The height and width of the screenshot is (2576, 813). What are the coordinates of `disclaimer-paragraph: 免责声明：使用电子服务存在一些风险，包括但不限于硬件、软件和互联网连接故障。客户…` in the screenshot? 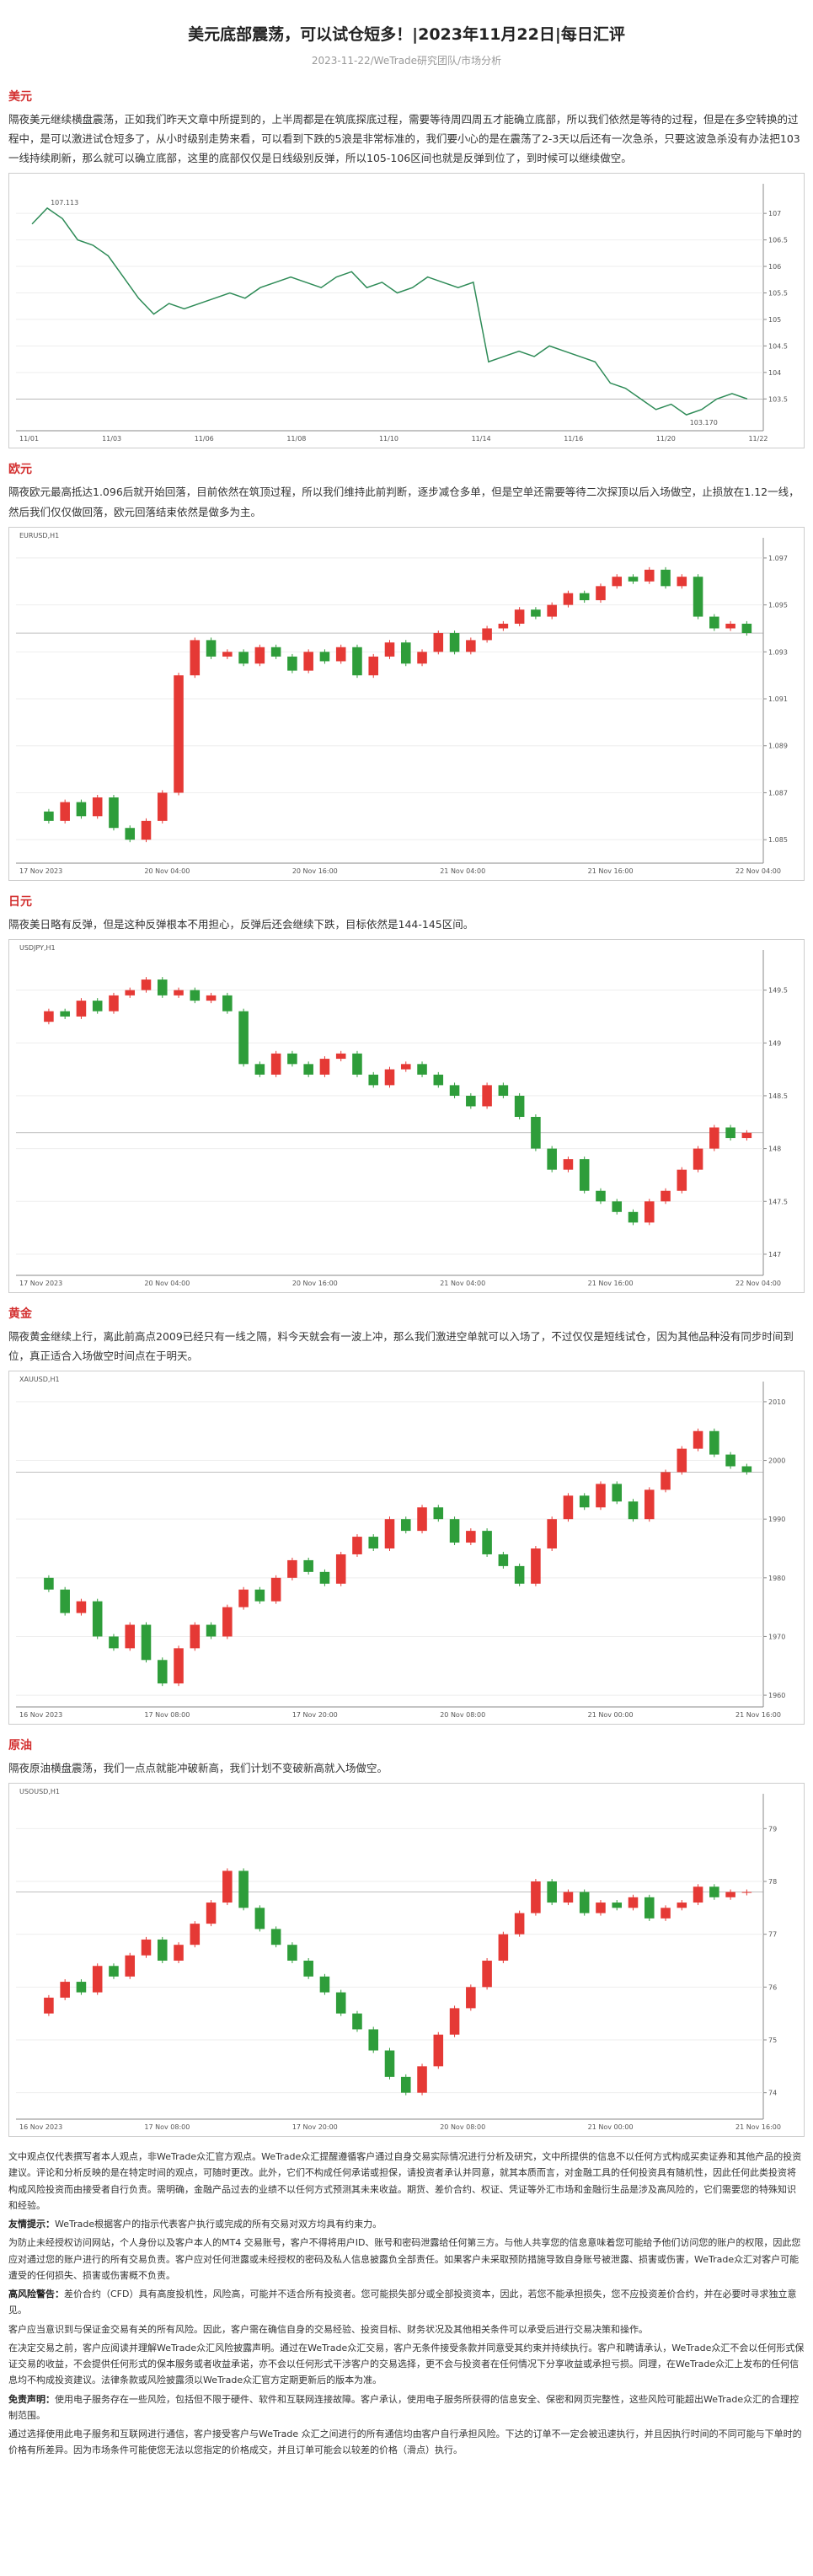 It's located at (406, 2407).